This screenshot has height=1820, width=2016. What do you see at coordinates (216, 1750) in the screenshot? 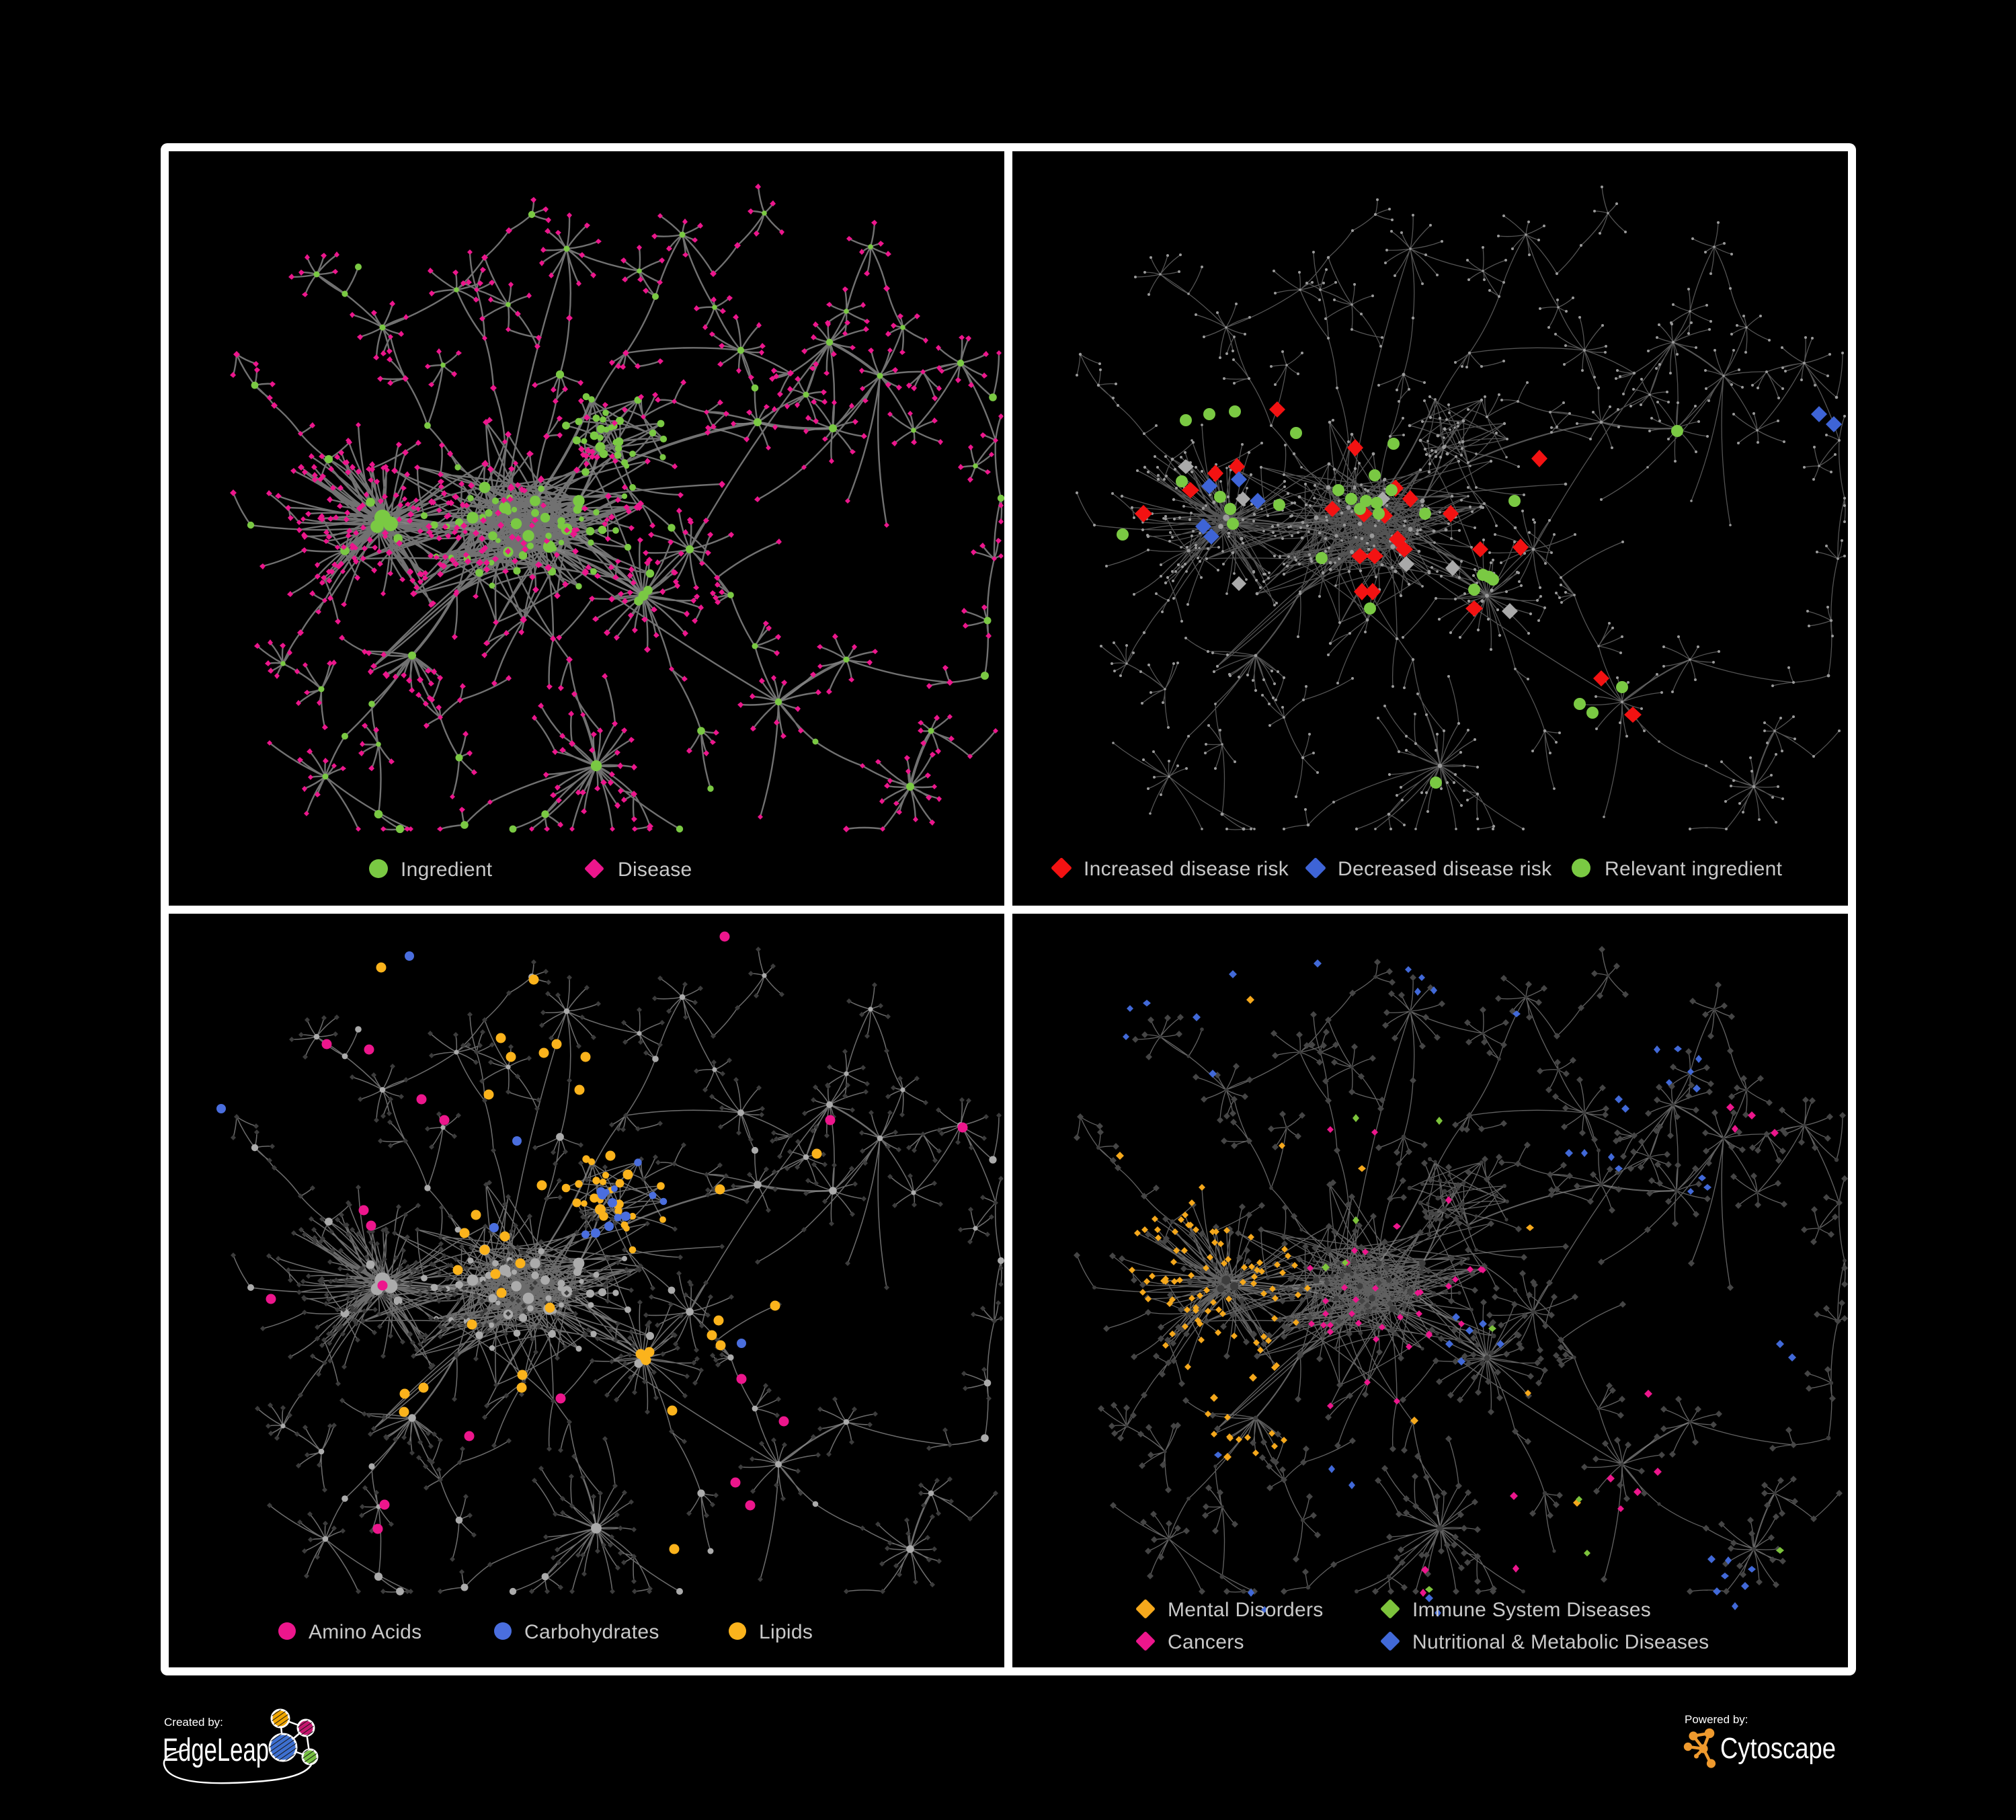
I see `svg-text: EdgeLeap` at bounding box center [216, 1750].